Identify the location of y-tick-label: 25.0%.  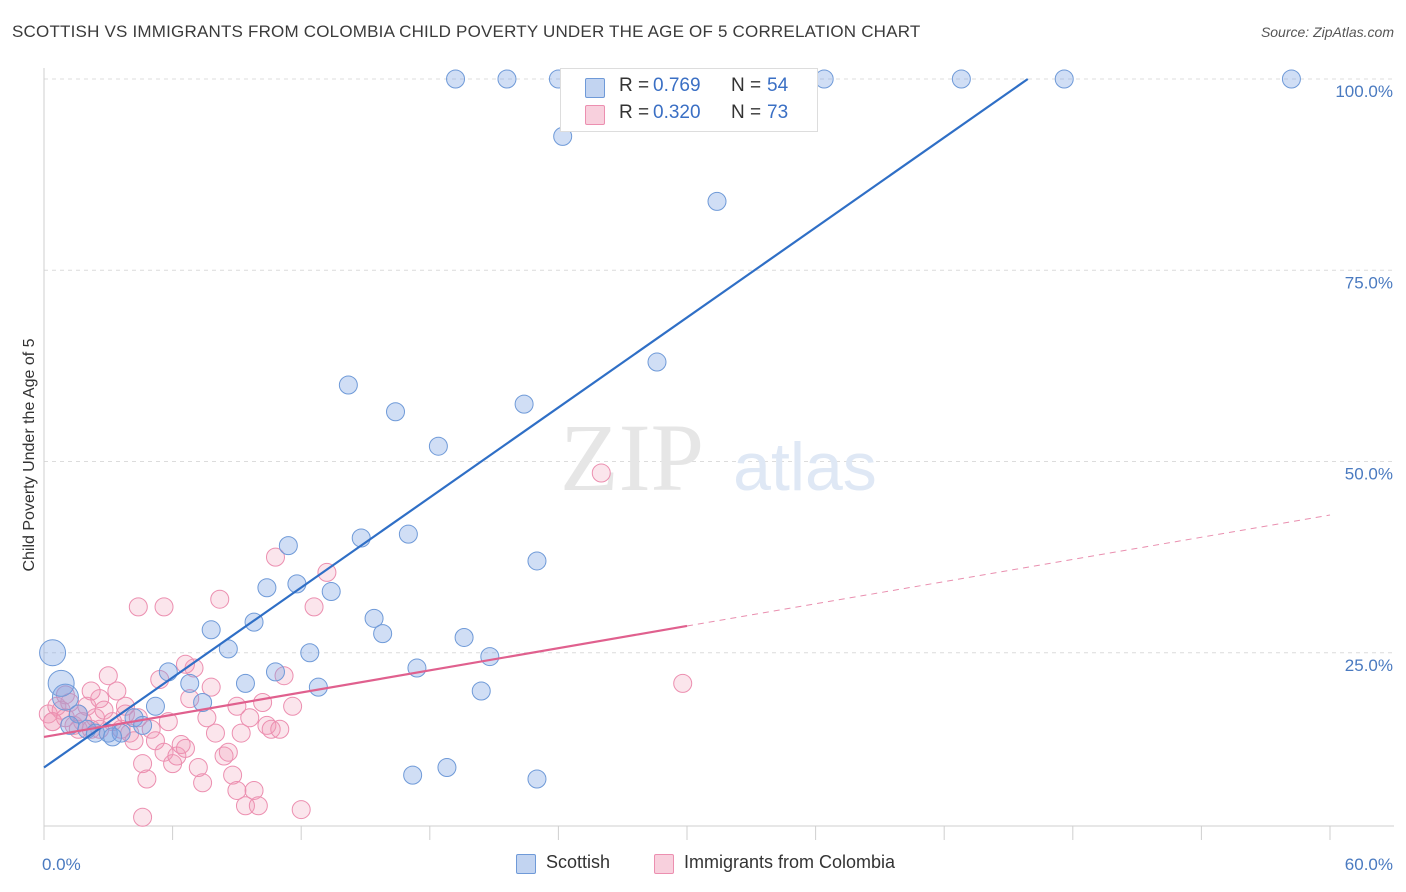
(1369, 665).